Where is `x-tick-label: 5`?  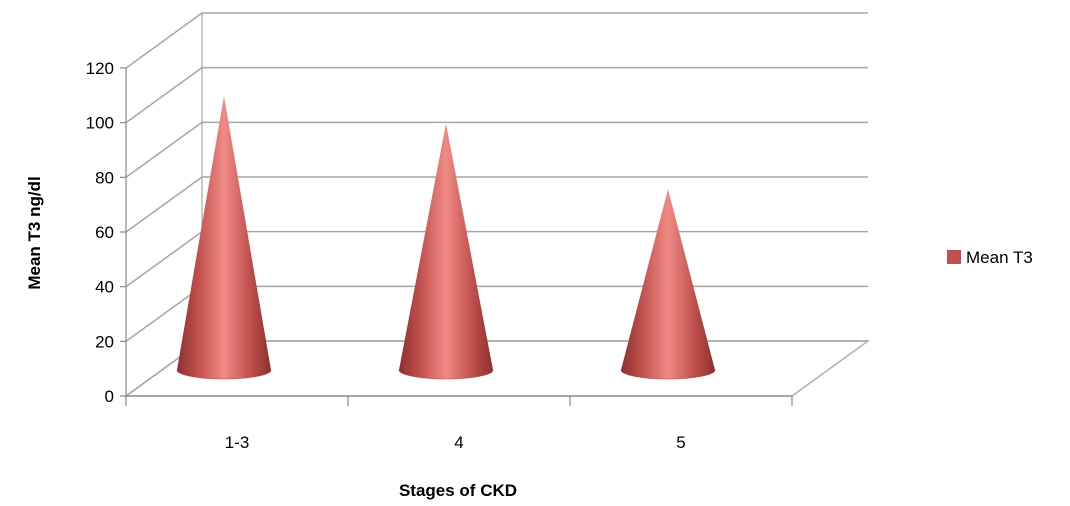
x-tick-label: 5 is located at coordinates (680, 442).